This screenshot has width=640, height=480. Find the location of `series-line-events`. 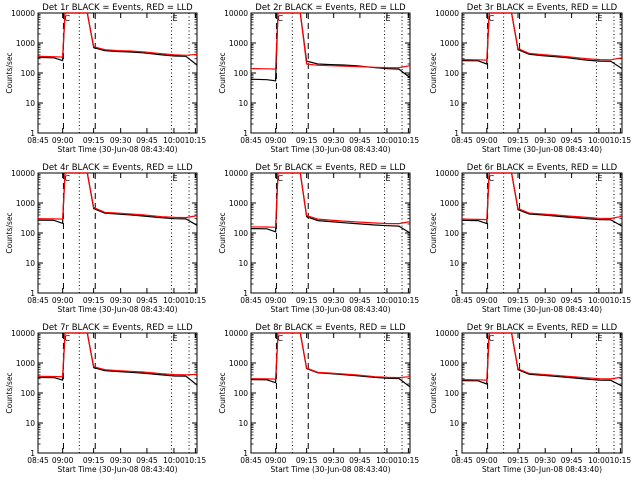

series-line-events is located at coordinates (330, 47).